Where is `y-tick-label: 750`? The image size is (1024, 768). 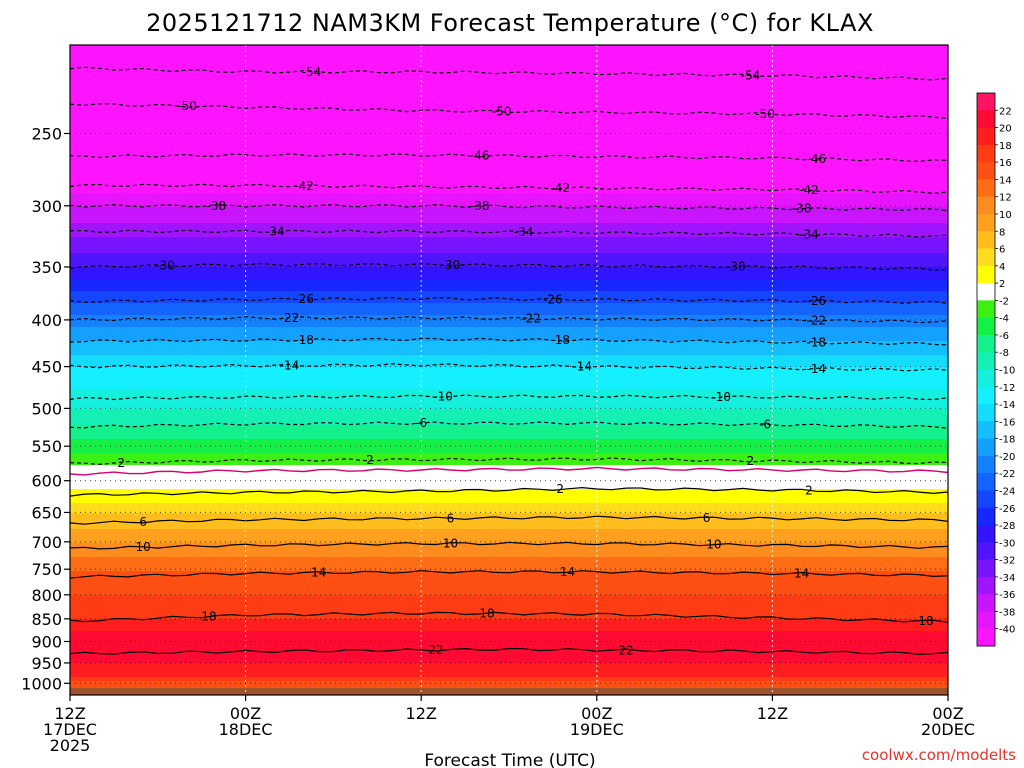
y-tick-label: 750 is located at coordinates (46, 569).